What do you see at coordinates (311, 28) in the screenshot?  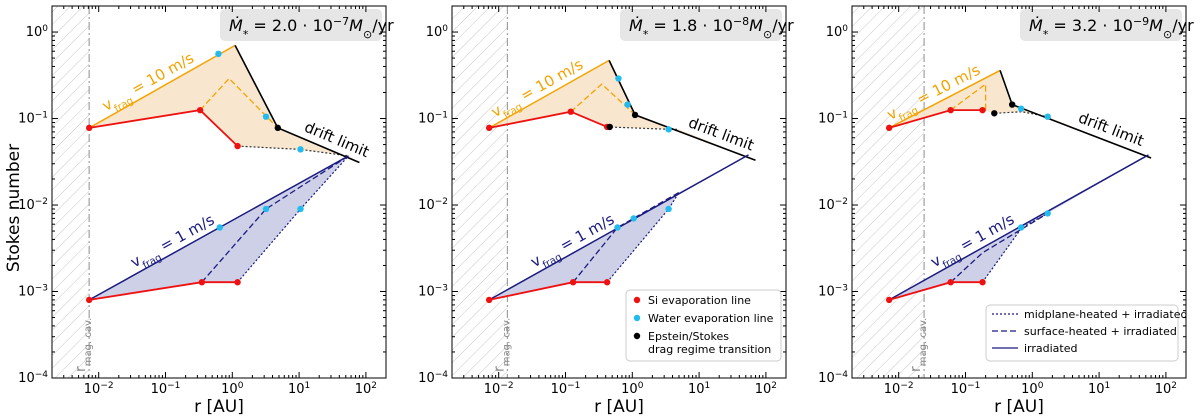 I see `mdot-label: Ṁ* = 2.0 · 10−7M⊙/yr` at bounding box center [311, 28].